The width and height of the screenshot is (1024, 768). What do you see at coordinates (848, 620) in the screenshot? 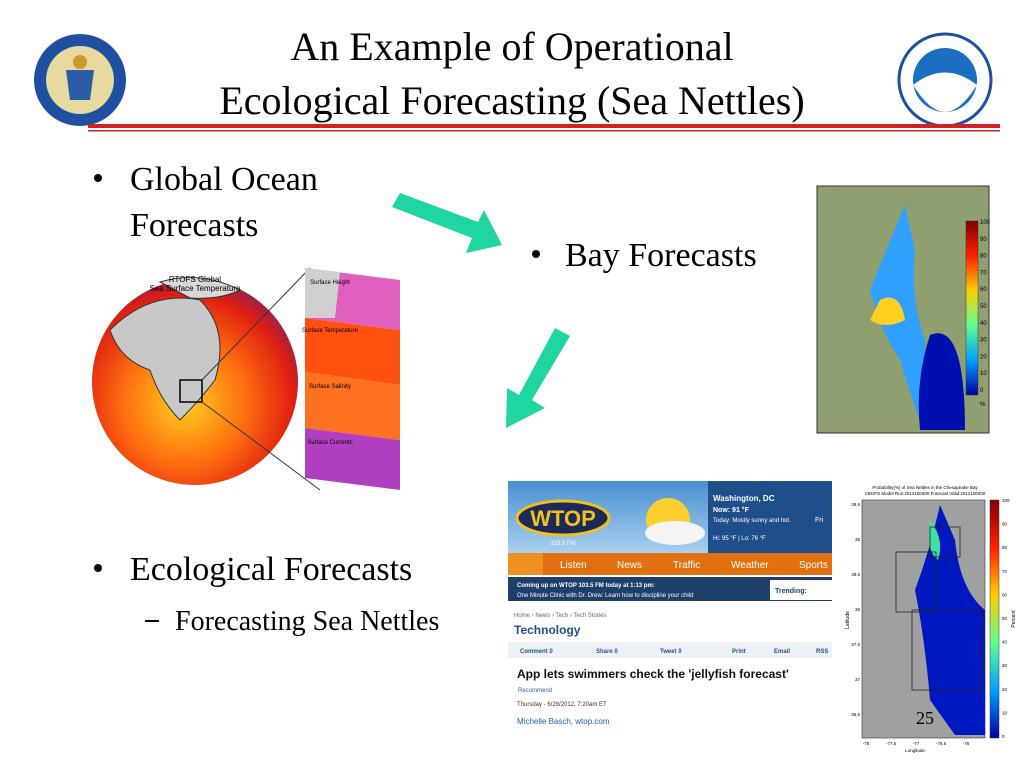
I see `y-axis-label: Latitude` at bounding box center [848, 620].